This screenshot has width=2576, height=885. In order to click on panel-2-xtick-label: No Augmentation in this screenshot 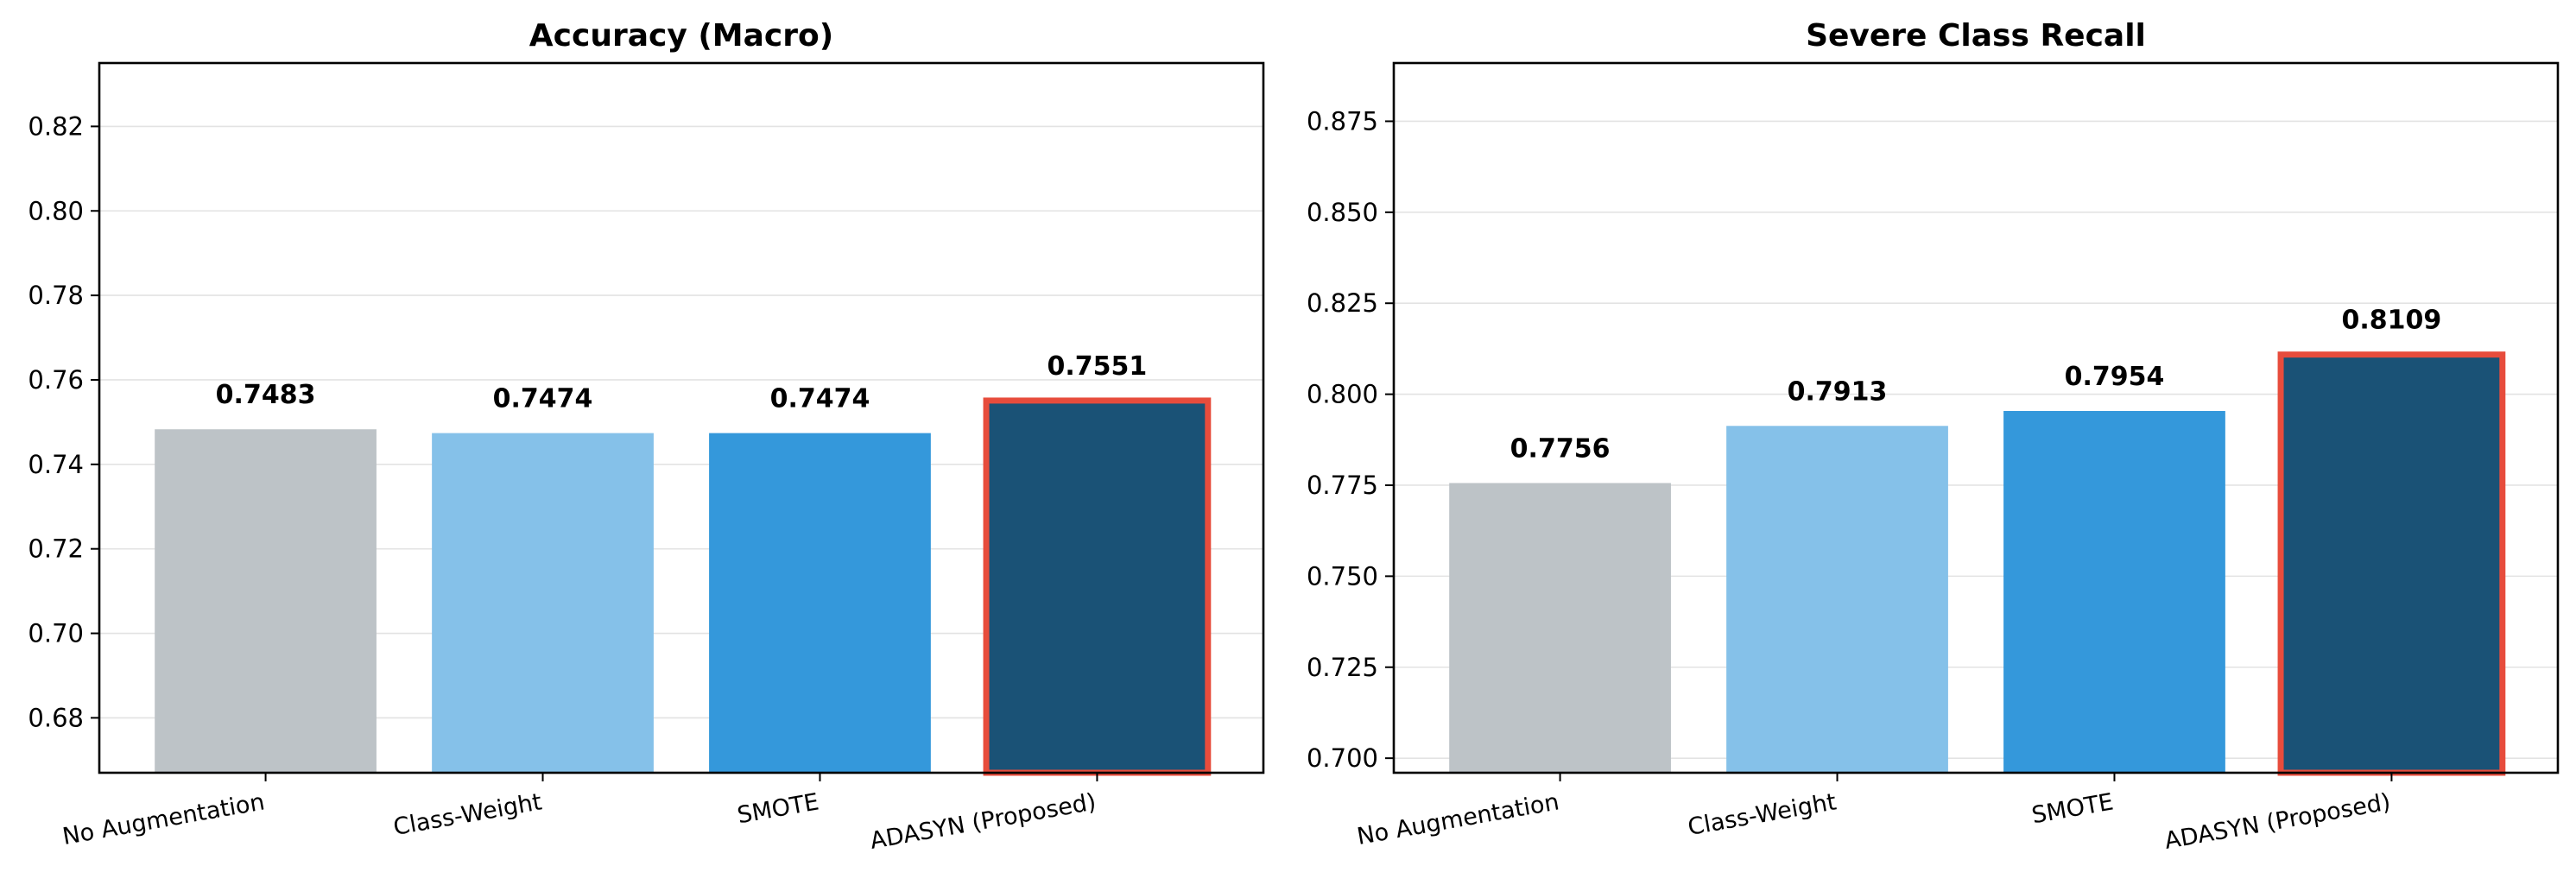, I will do `click(1458, 819)`.